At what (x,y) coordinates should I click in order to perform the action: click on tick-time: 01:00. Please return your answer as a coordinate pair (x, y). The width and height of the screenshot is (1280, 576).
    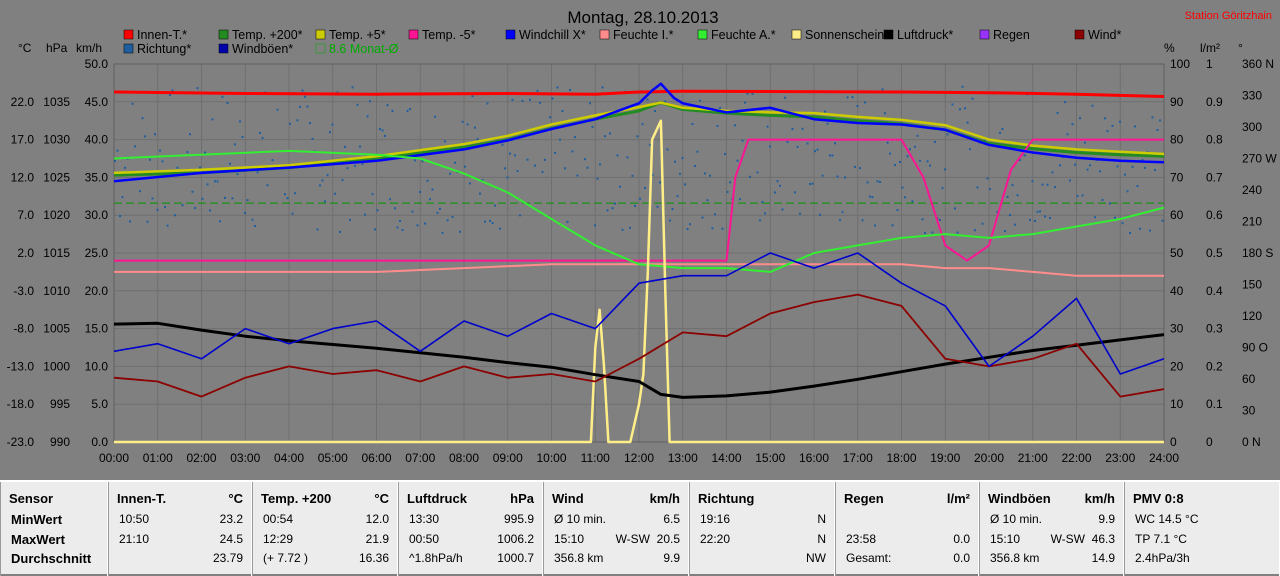
    Looking at the image, I should click on (158, 458).